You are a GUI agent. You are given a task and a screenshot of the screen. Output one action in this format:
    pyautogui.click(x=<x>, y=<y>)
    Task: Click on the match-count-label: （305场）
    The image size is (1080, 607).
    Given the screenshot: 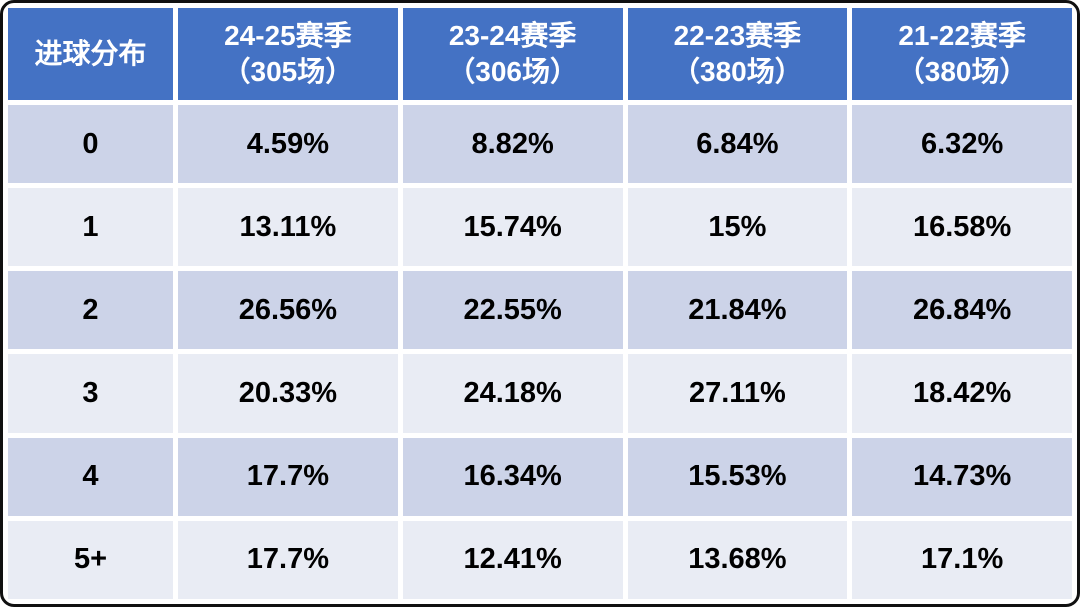 What is the action you would take?
    pyautogui.click(x=288, y=71)
    